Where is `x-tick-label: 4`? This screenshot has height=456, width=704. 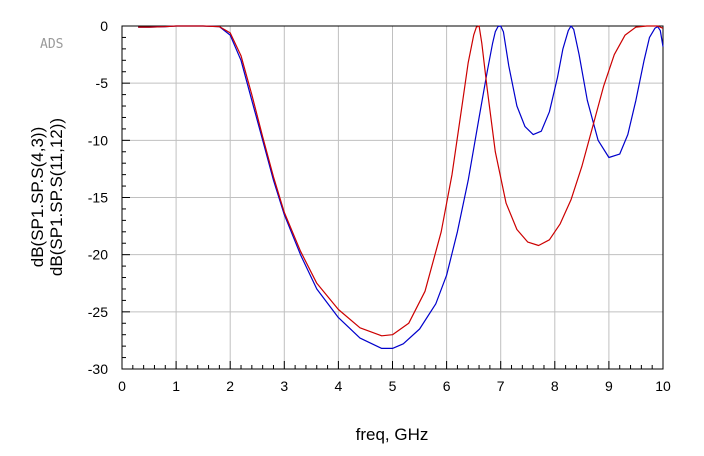
x-tick-label: 4 is located at coordinates (339, 386).